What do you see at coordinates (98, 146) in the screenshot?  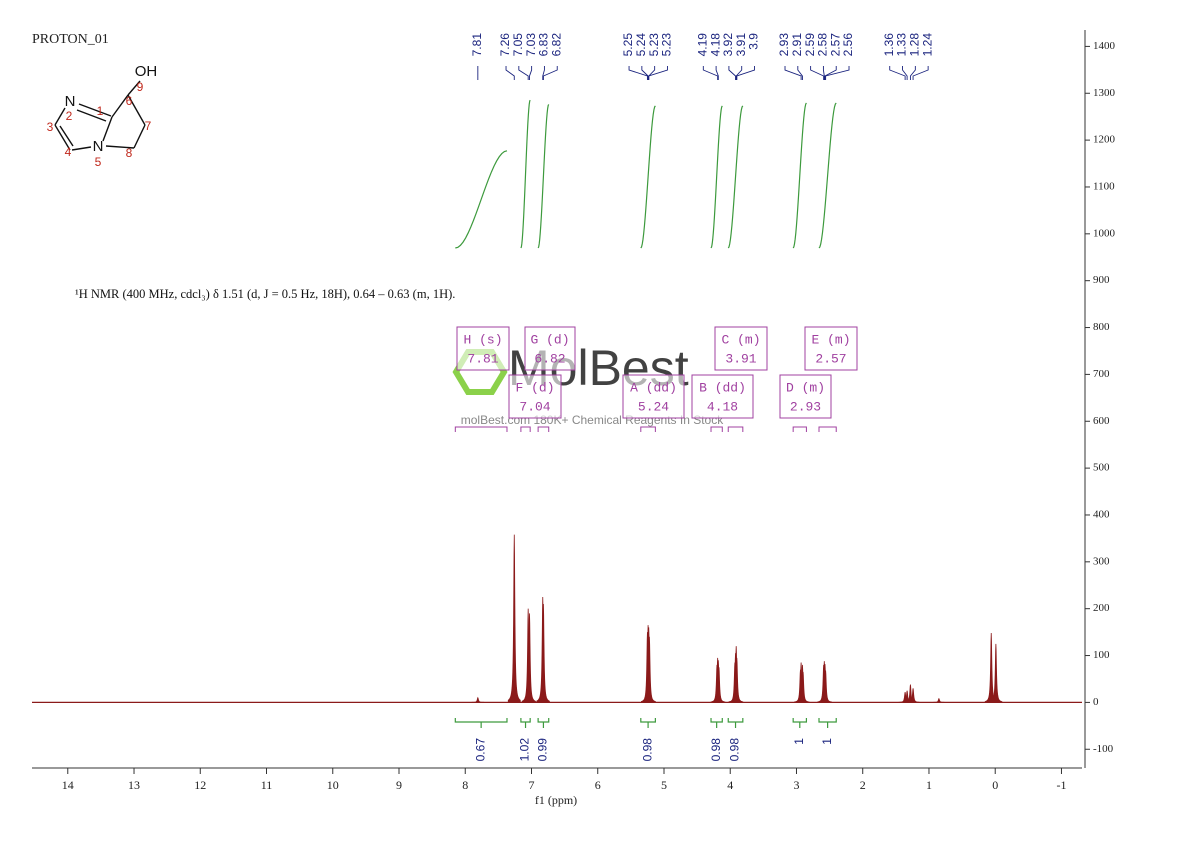 I see `atom-label: N` at bounding box center [98, 146].